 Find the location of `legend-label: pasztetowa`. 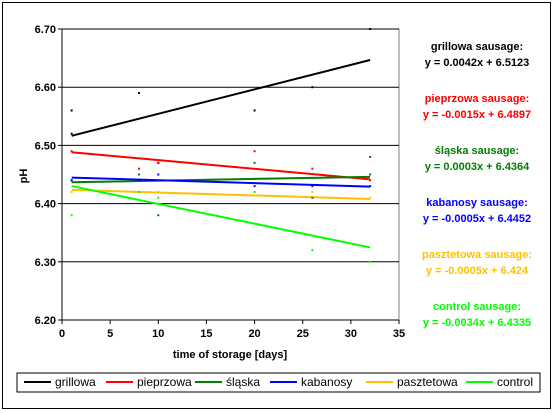

legend-label: pasztetowa is located at coordinates (427, 382).